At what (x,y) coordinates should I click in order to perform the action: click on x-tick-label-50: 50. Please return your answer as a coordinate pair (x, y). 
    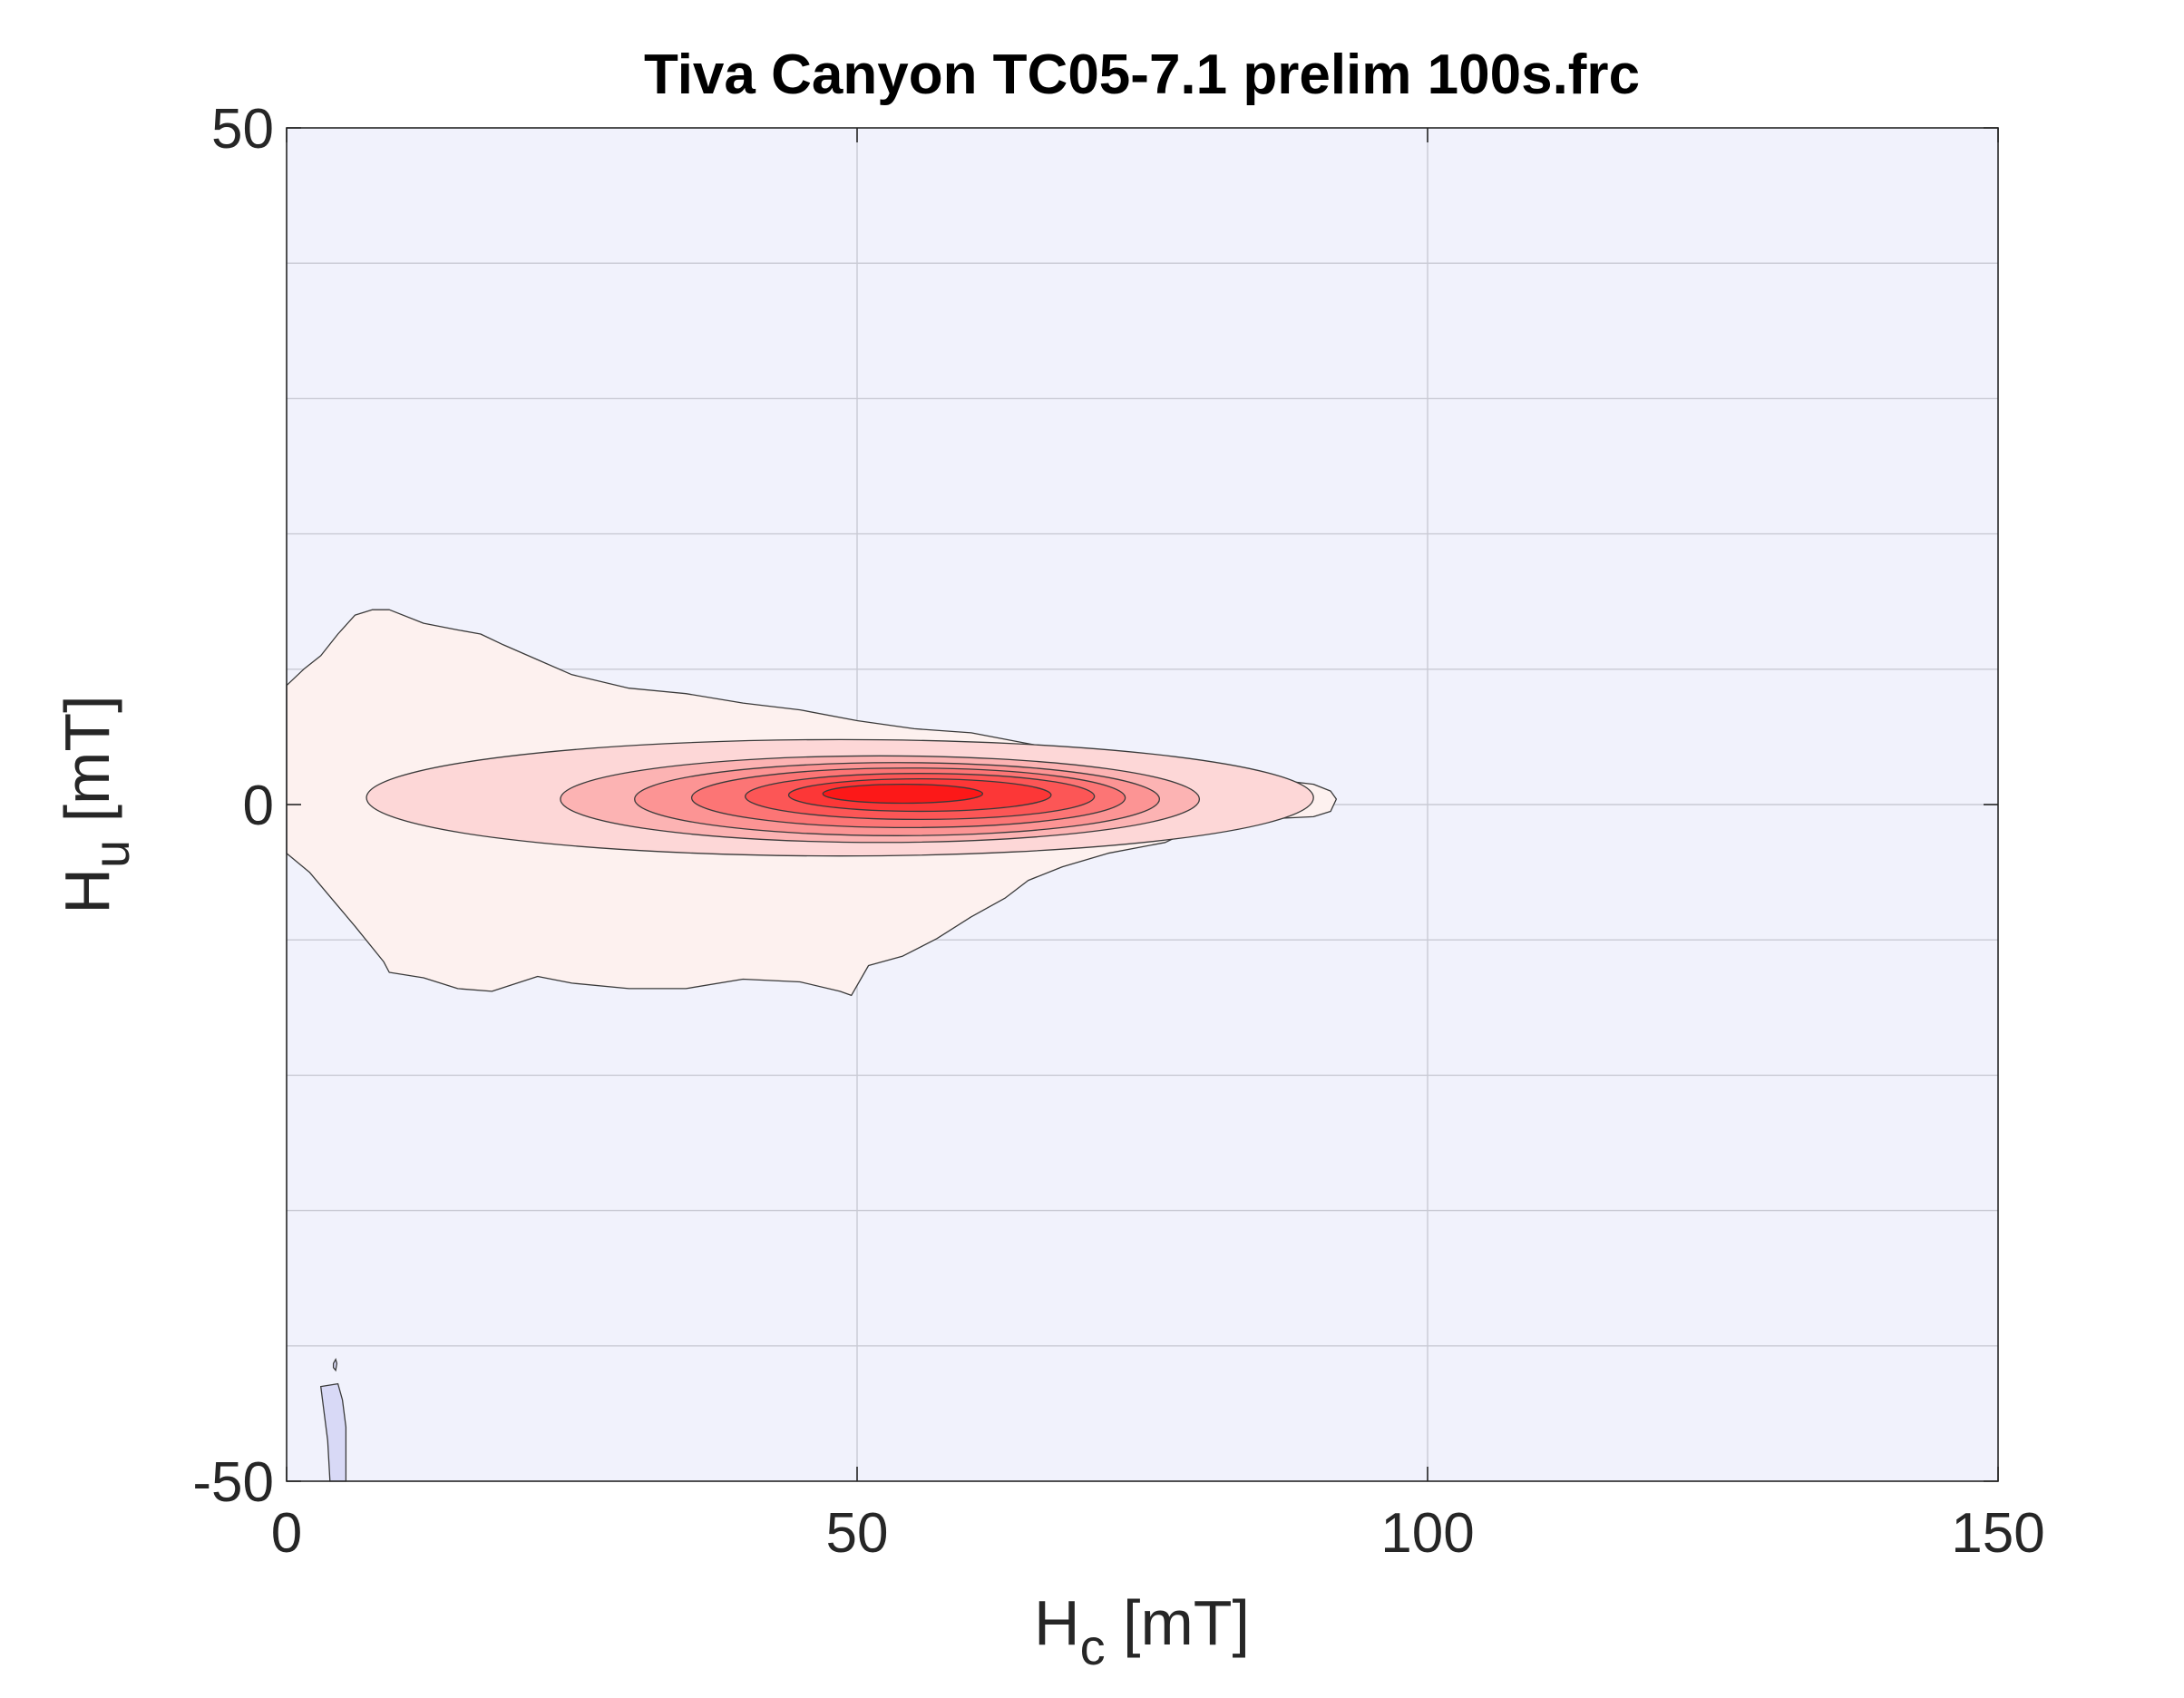
    Looking at the image, I should click on (857, 1533).